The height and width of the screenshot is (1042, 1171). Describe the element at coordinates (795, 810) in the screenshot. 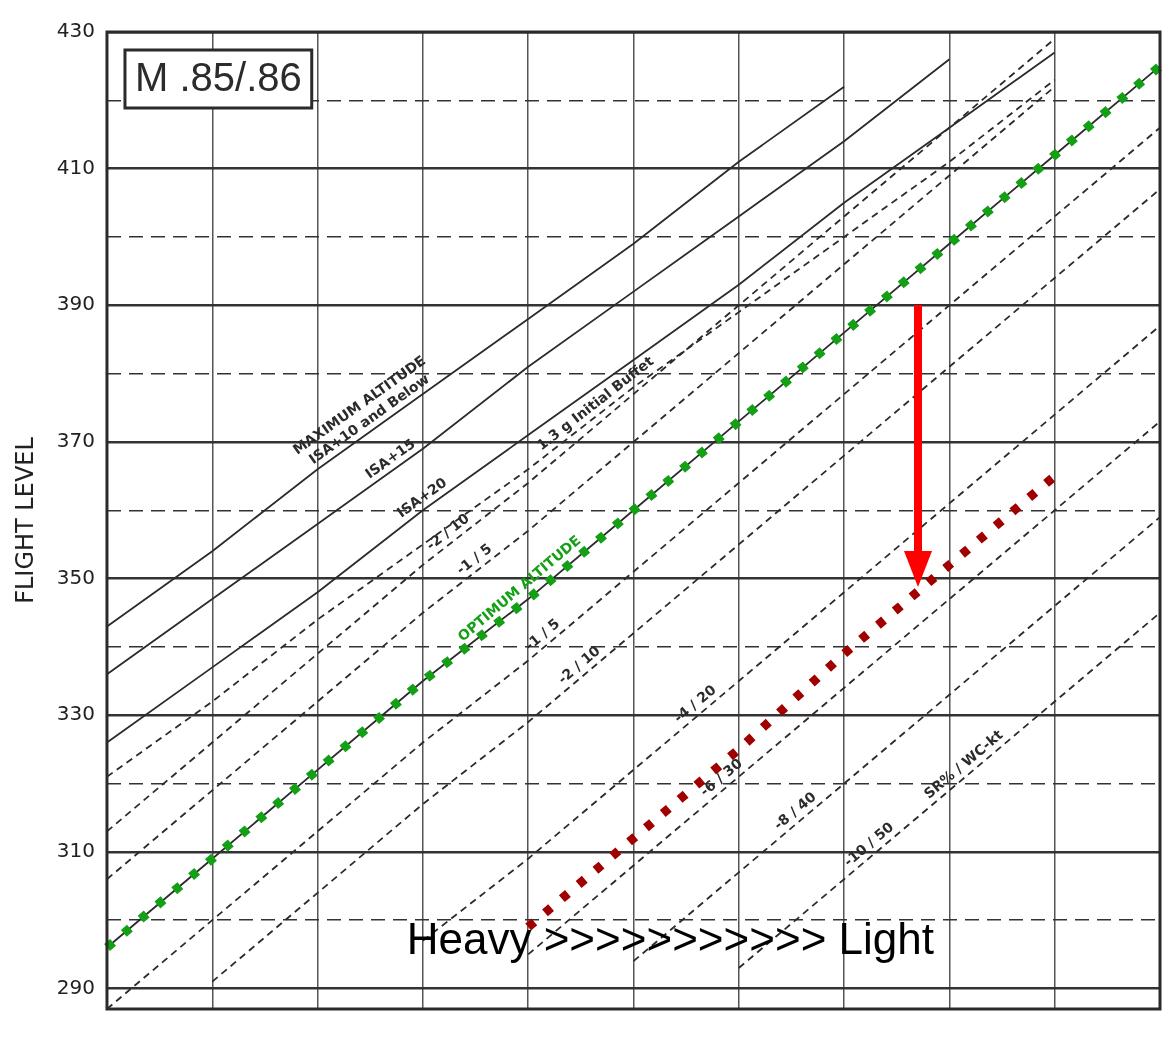

I see `text: -8 / 40` at that location.